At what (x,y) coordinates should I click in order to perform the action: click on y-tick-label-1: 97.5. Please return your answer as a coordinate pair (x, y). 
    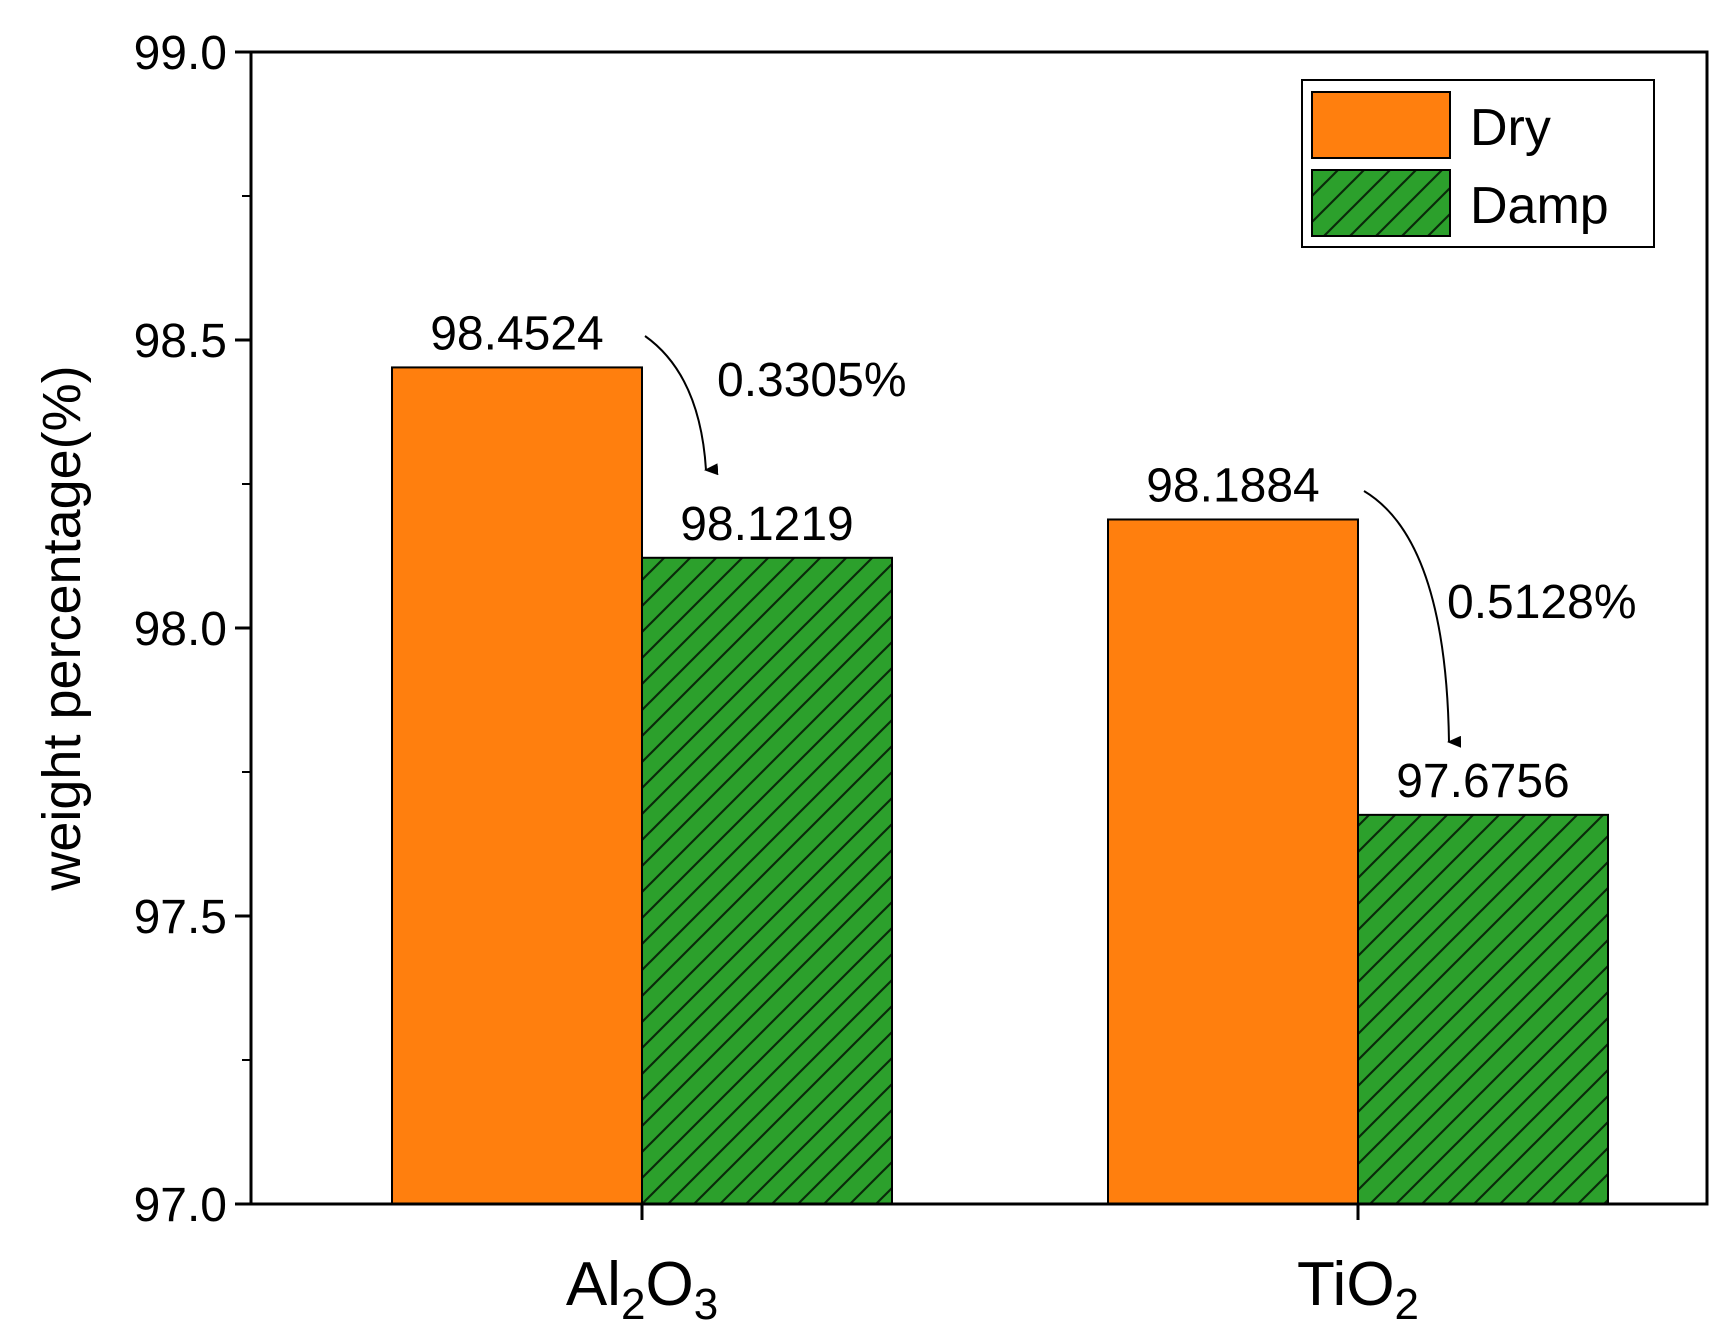
    Looking at the image, I should click on (180, 917).